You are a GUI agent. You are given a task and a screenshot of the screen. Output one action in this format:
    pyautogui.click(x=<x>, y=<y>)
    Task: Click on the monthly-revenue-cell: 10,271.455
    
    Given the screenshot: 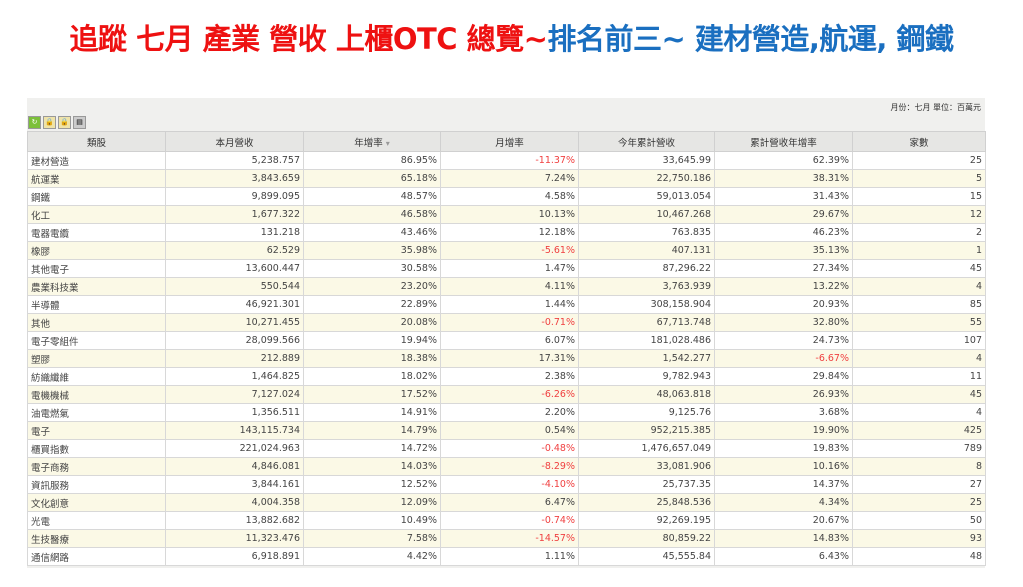 What is the action you would take?
    pyautogui.click(x=234, y=322)
    